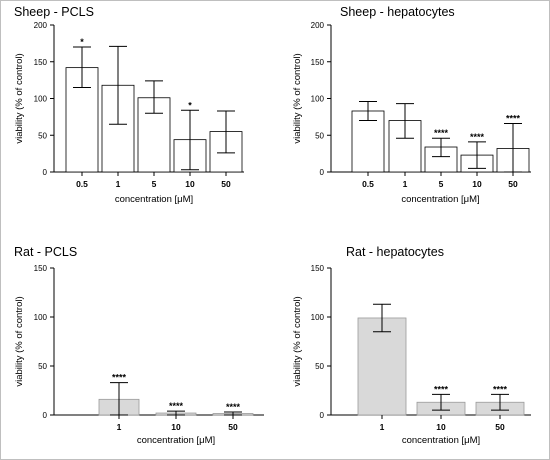 This screenshot has width=550, height=460. What do you see at coordinates (45, 252) in the screenshot?
I see `panel-title: Rat - PCLS` at bounding box center [45, 252].